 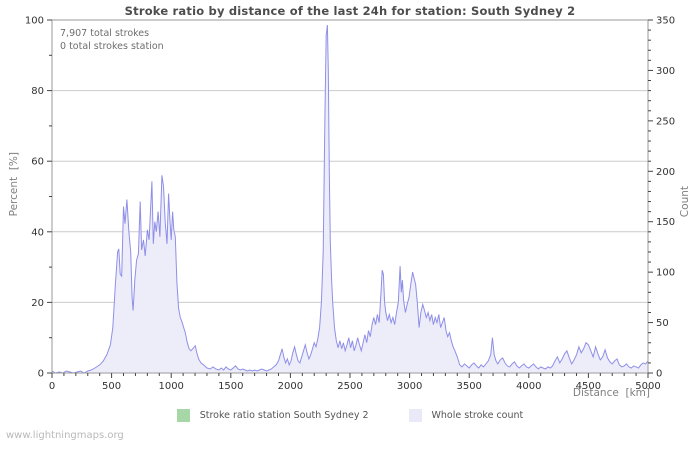 I want to click on svg-text: 2500, so click(x=349, y=386).